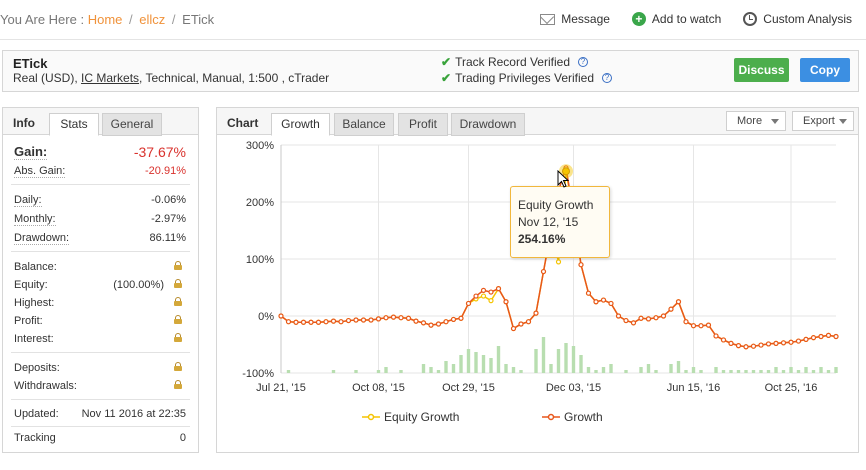 This screenshot has height=470, width=866. Describe the element at coordinates (819, 121) in the screenshot. I see `export-label: Export` at that location.